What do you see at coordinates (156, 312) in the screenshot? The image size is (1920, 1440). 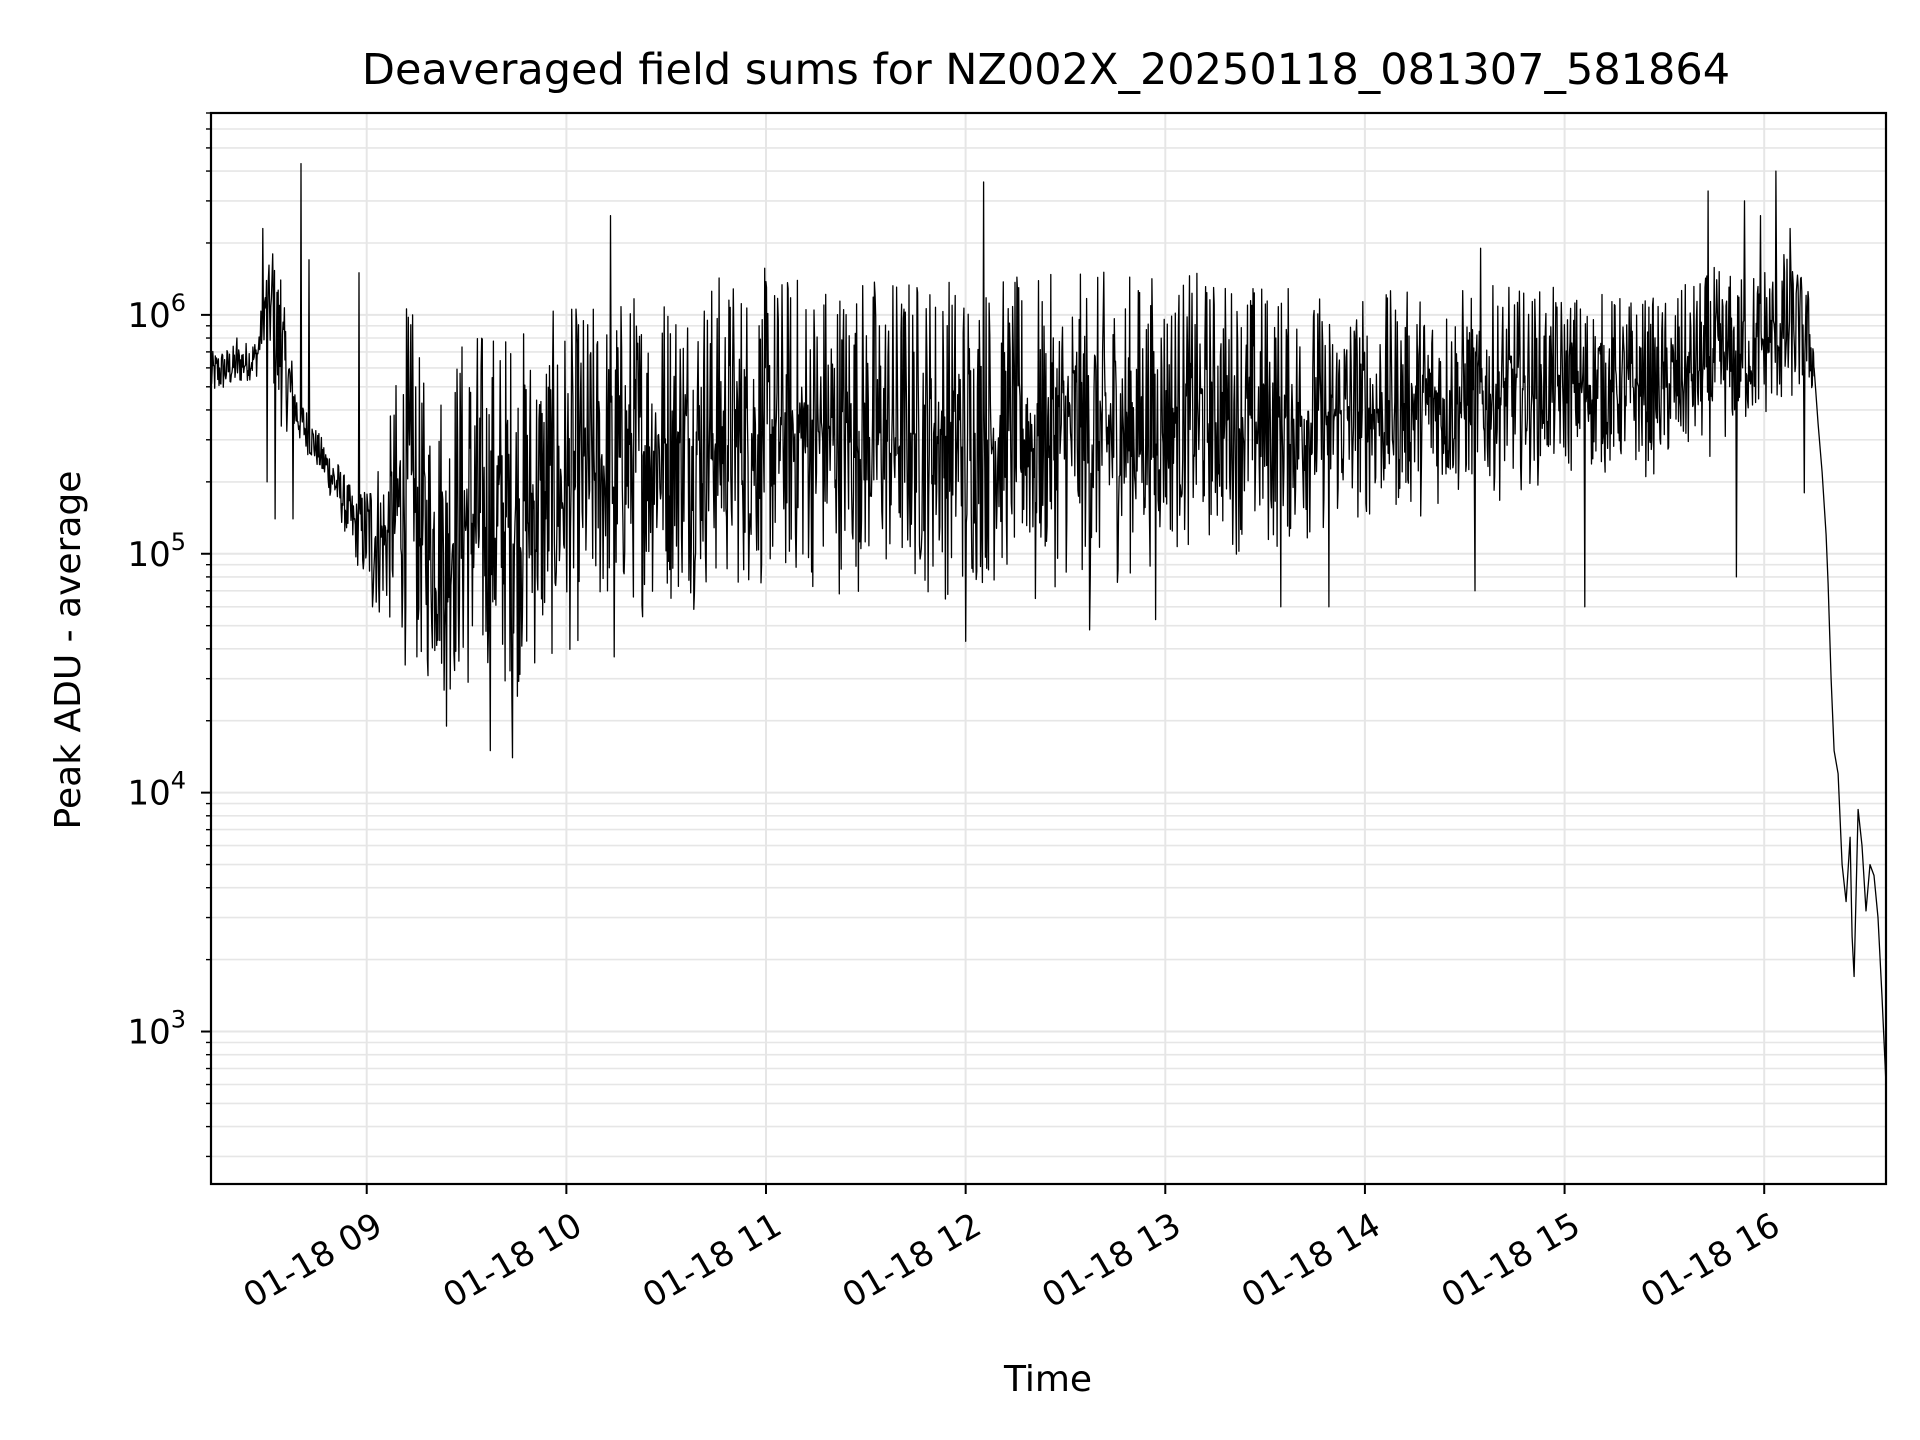 I see `y-tick-label: 10⁶` at bounding box center [156, 312].